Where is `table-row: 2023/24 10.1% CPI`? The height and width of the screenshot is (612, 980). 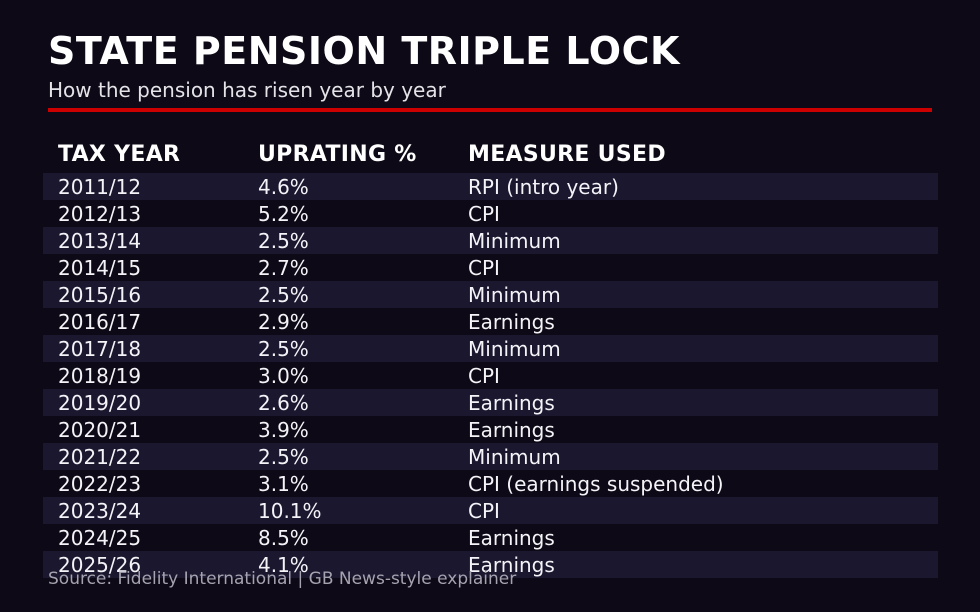
table-row: 2023/24 10.1% CPI is located at coordinates (490, 510).